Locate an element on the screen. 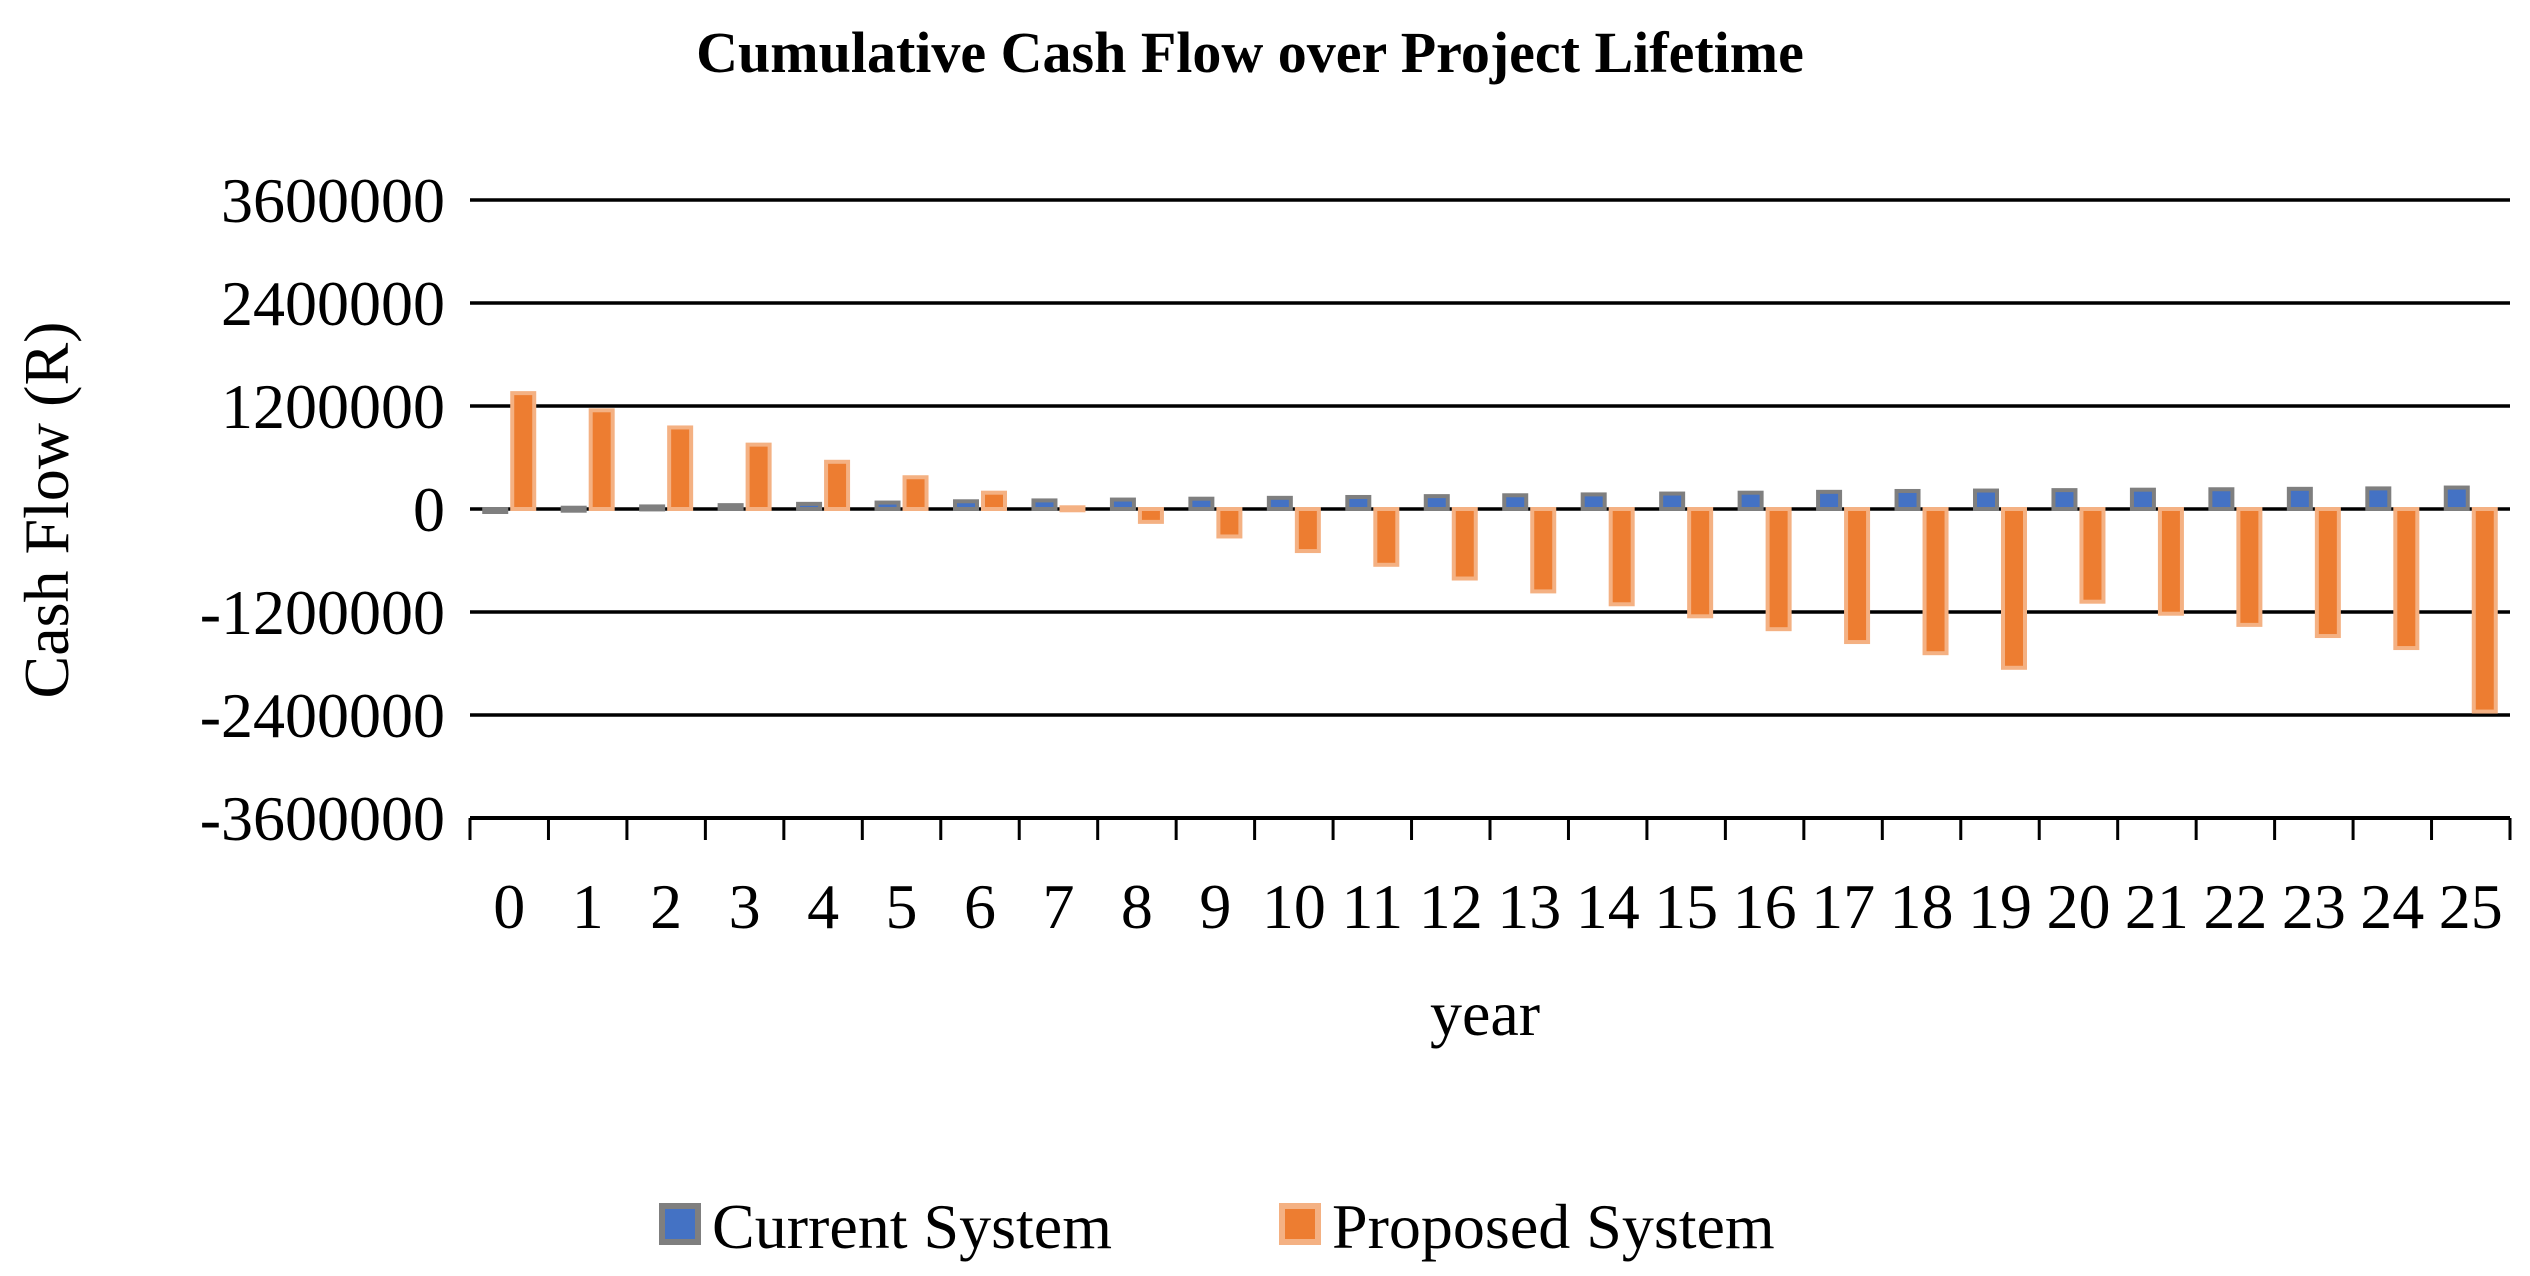 This screenshot has height=1276, width=2530. x-tick-label: 13 is located at coordinates (1529, 906).